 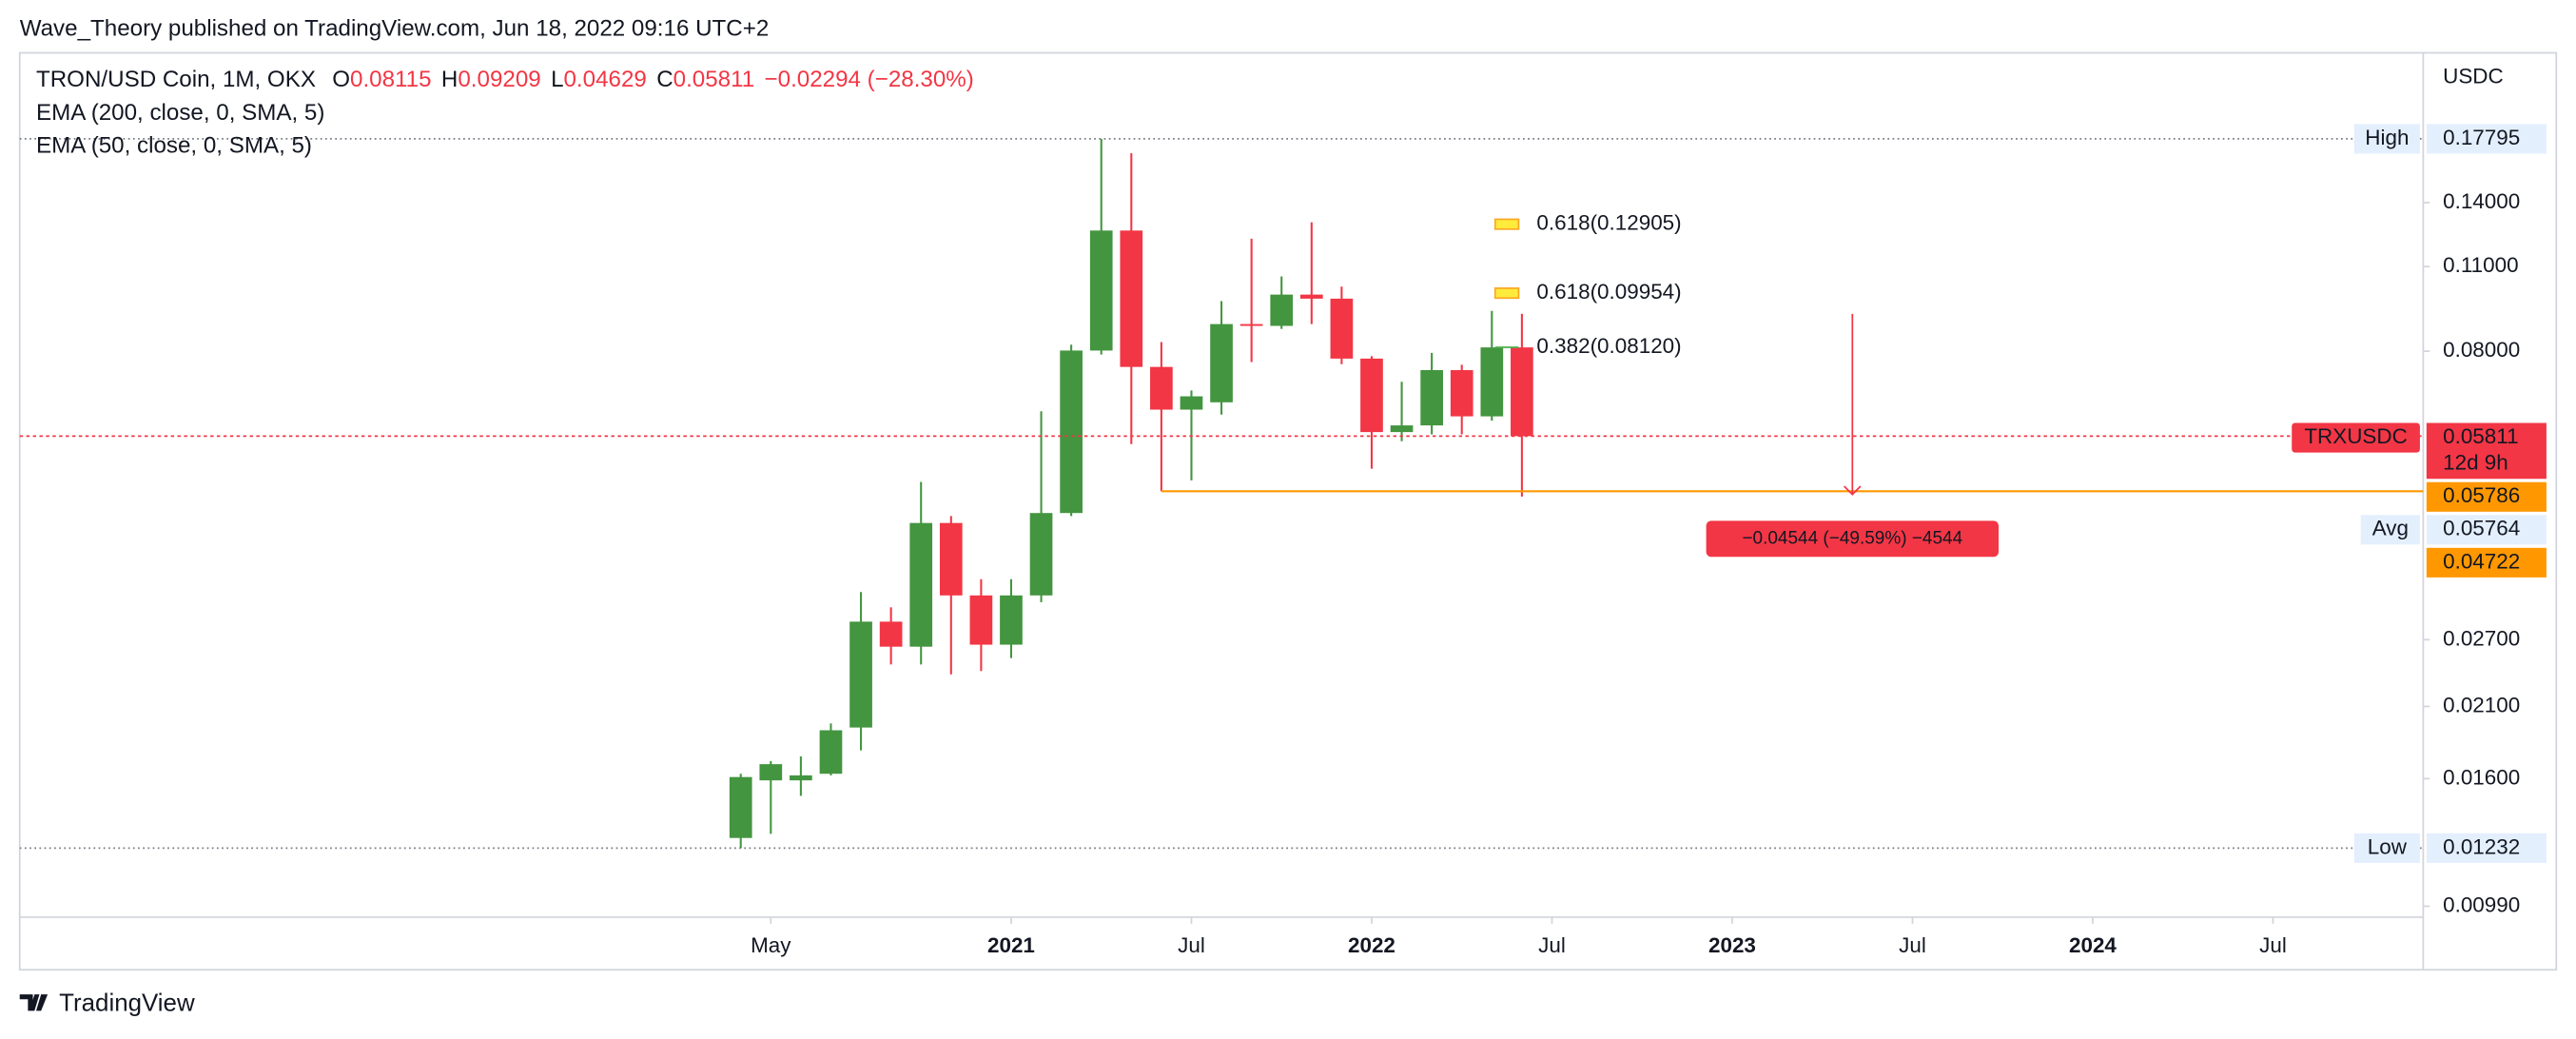 I want to click on fib-label: 0.382(0.08120), so click(x=1609, y=346).